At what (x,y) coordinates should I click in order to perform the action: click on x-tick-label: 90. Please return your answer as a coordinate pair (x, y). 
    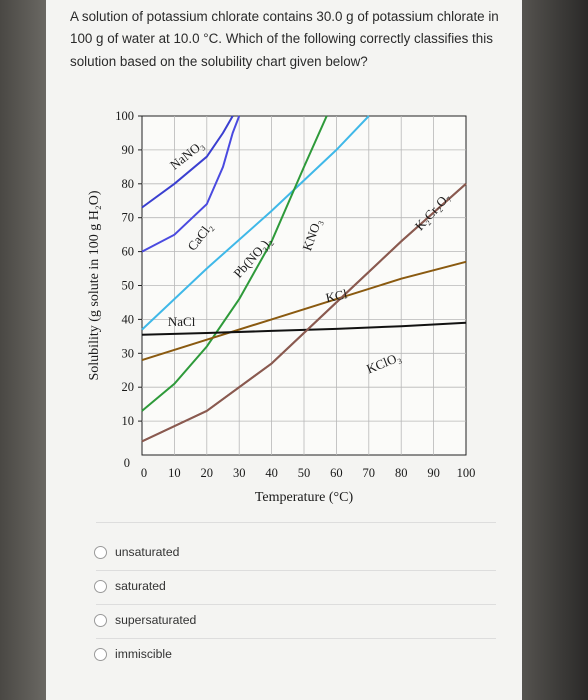
    Looking at the image, I should click on (433, 473).